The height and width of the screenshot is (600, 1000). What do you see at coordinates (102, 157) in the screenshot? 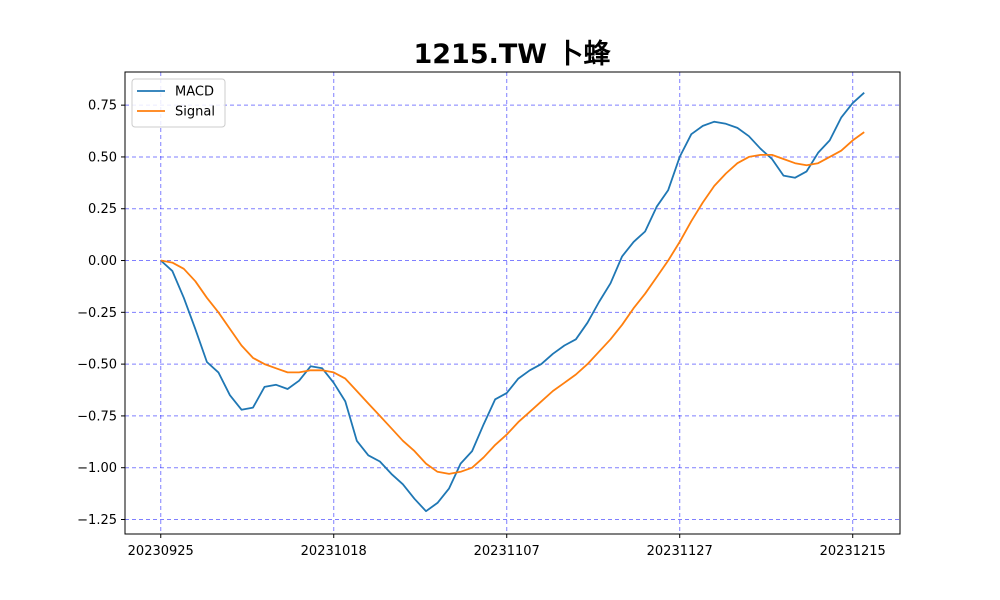
I see `y-tick-label: 0.50` at bounding box center [102, 157].